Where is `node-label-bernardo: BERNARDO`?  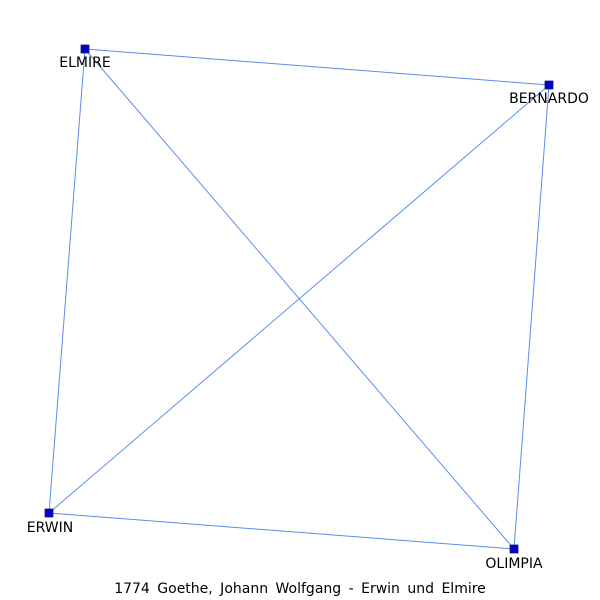
node-label-bernardo: BERNARDO is located at coordinates (549, 99).